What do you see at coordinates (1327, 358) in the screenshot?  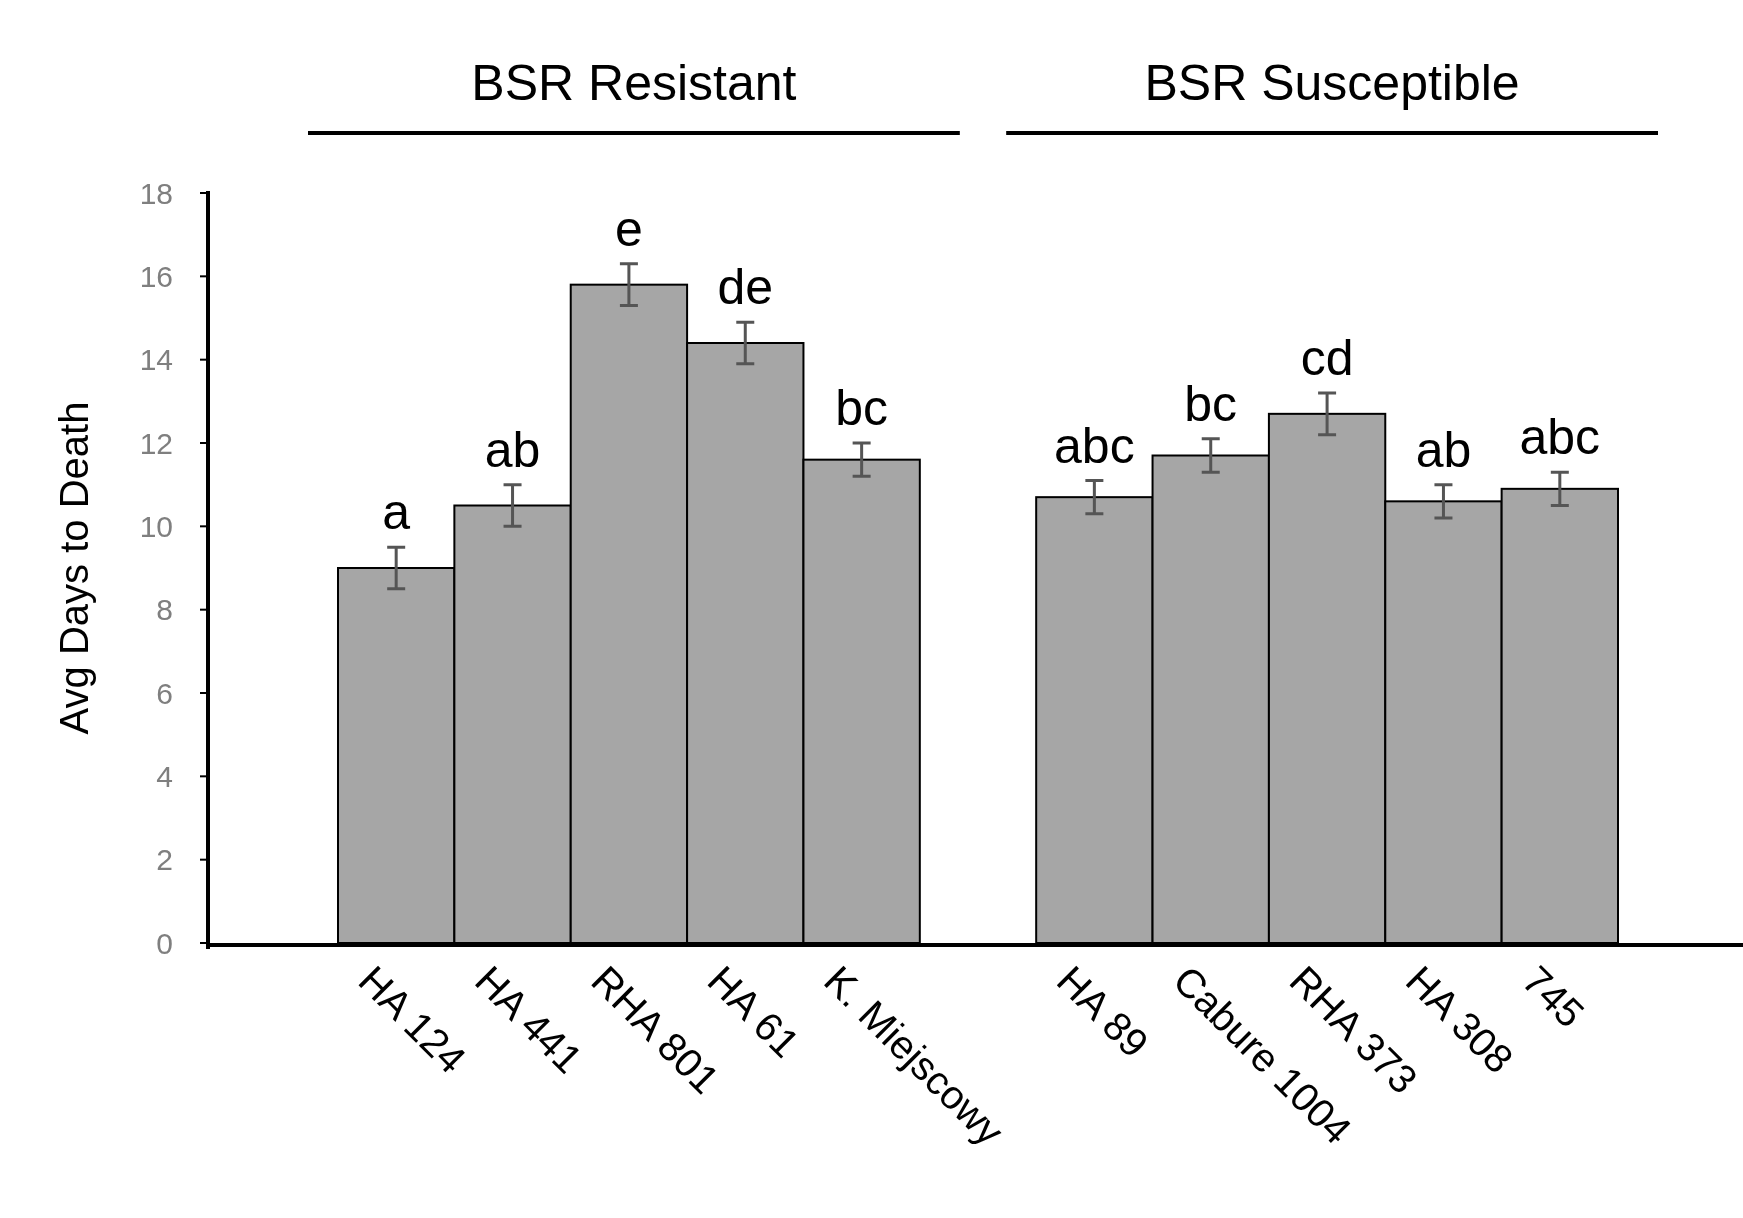 I see `data-label: cd` at bounding box center [1327, 358].